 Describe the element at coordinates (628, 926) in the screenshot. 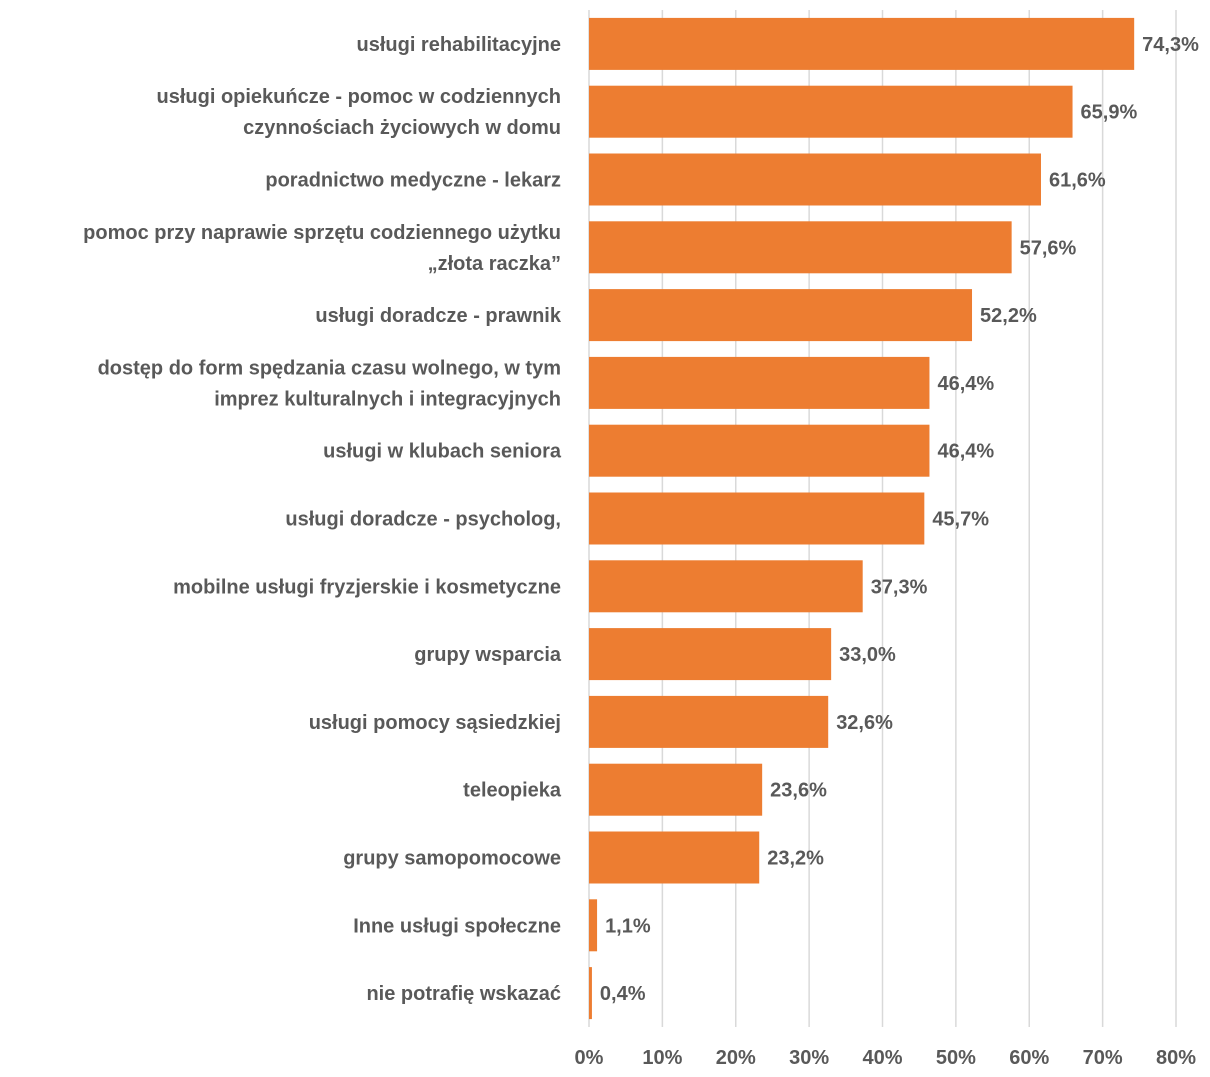

I see `data-label: 1,1%` at that location.